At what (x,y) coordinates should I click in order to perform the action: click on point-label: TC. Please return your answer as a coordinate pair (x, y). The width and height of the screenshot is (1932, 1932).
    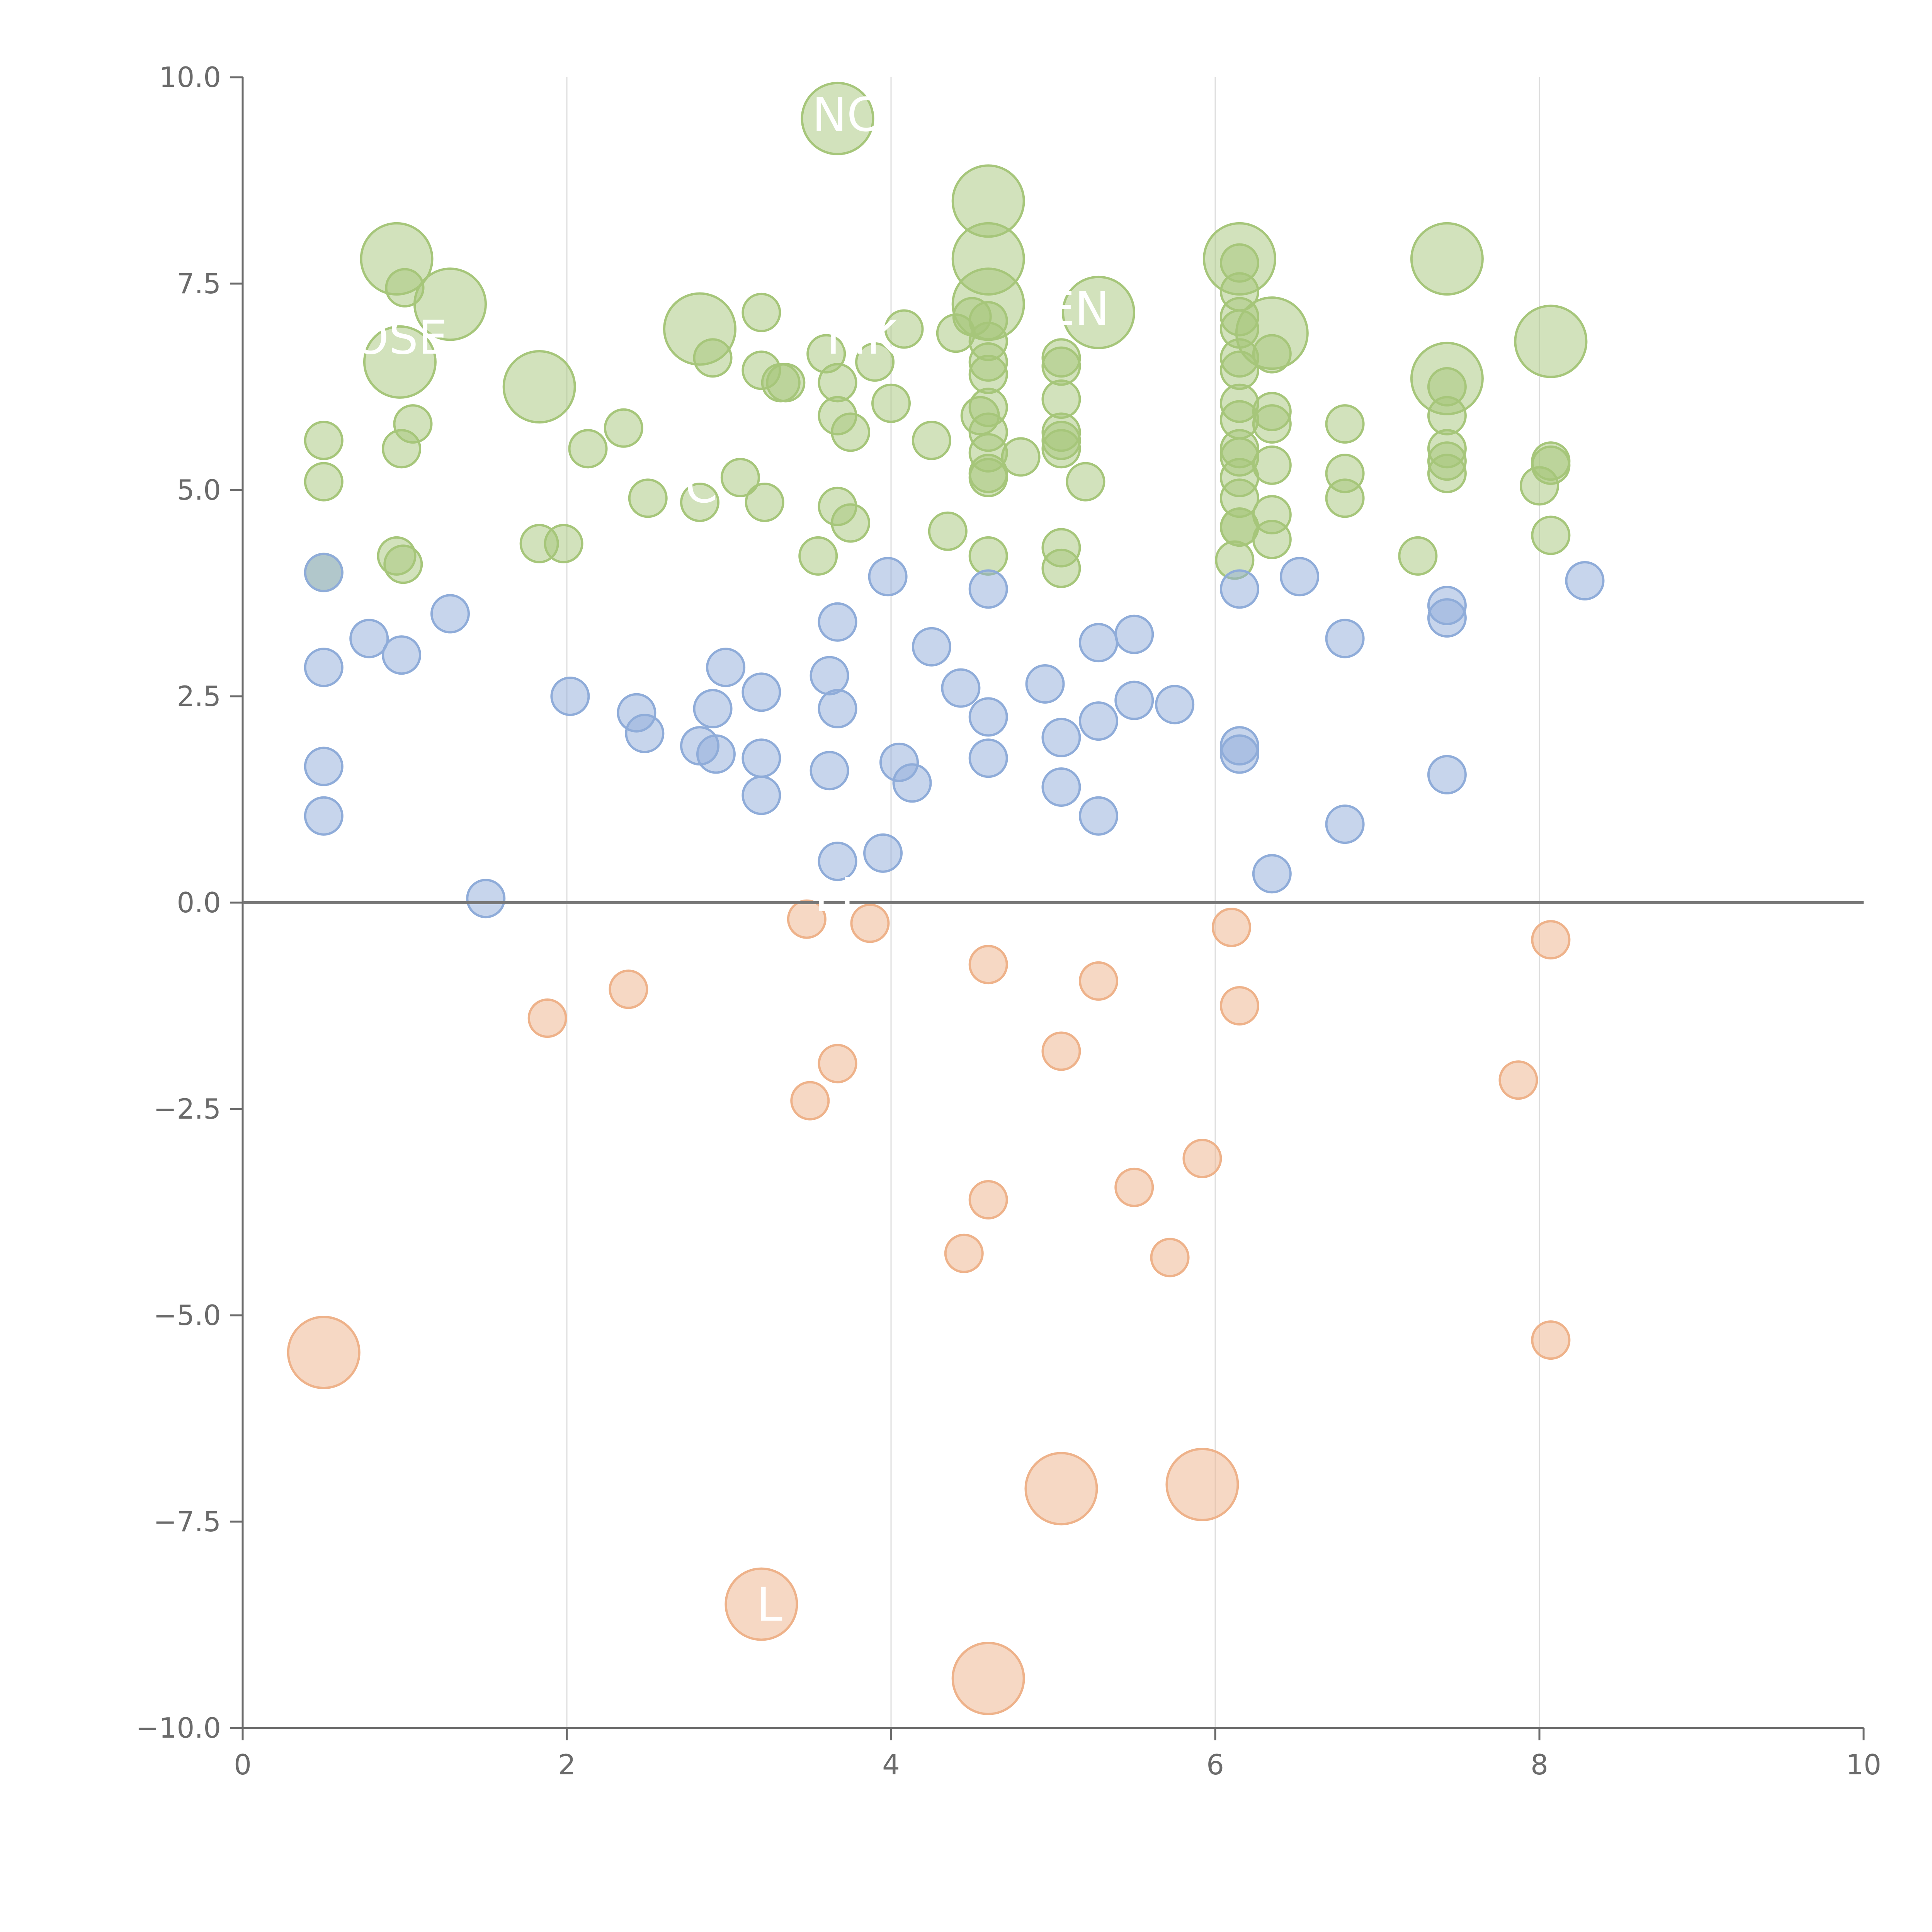
    Looking at the image, I should click on (688, 487).